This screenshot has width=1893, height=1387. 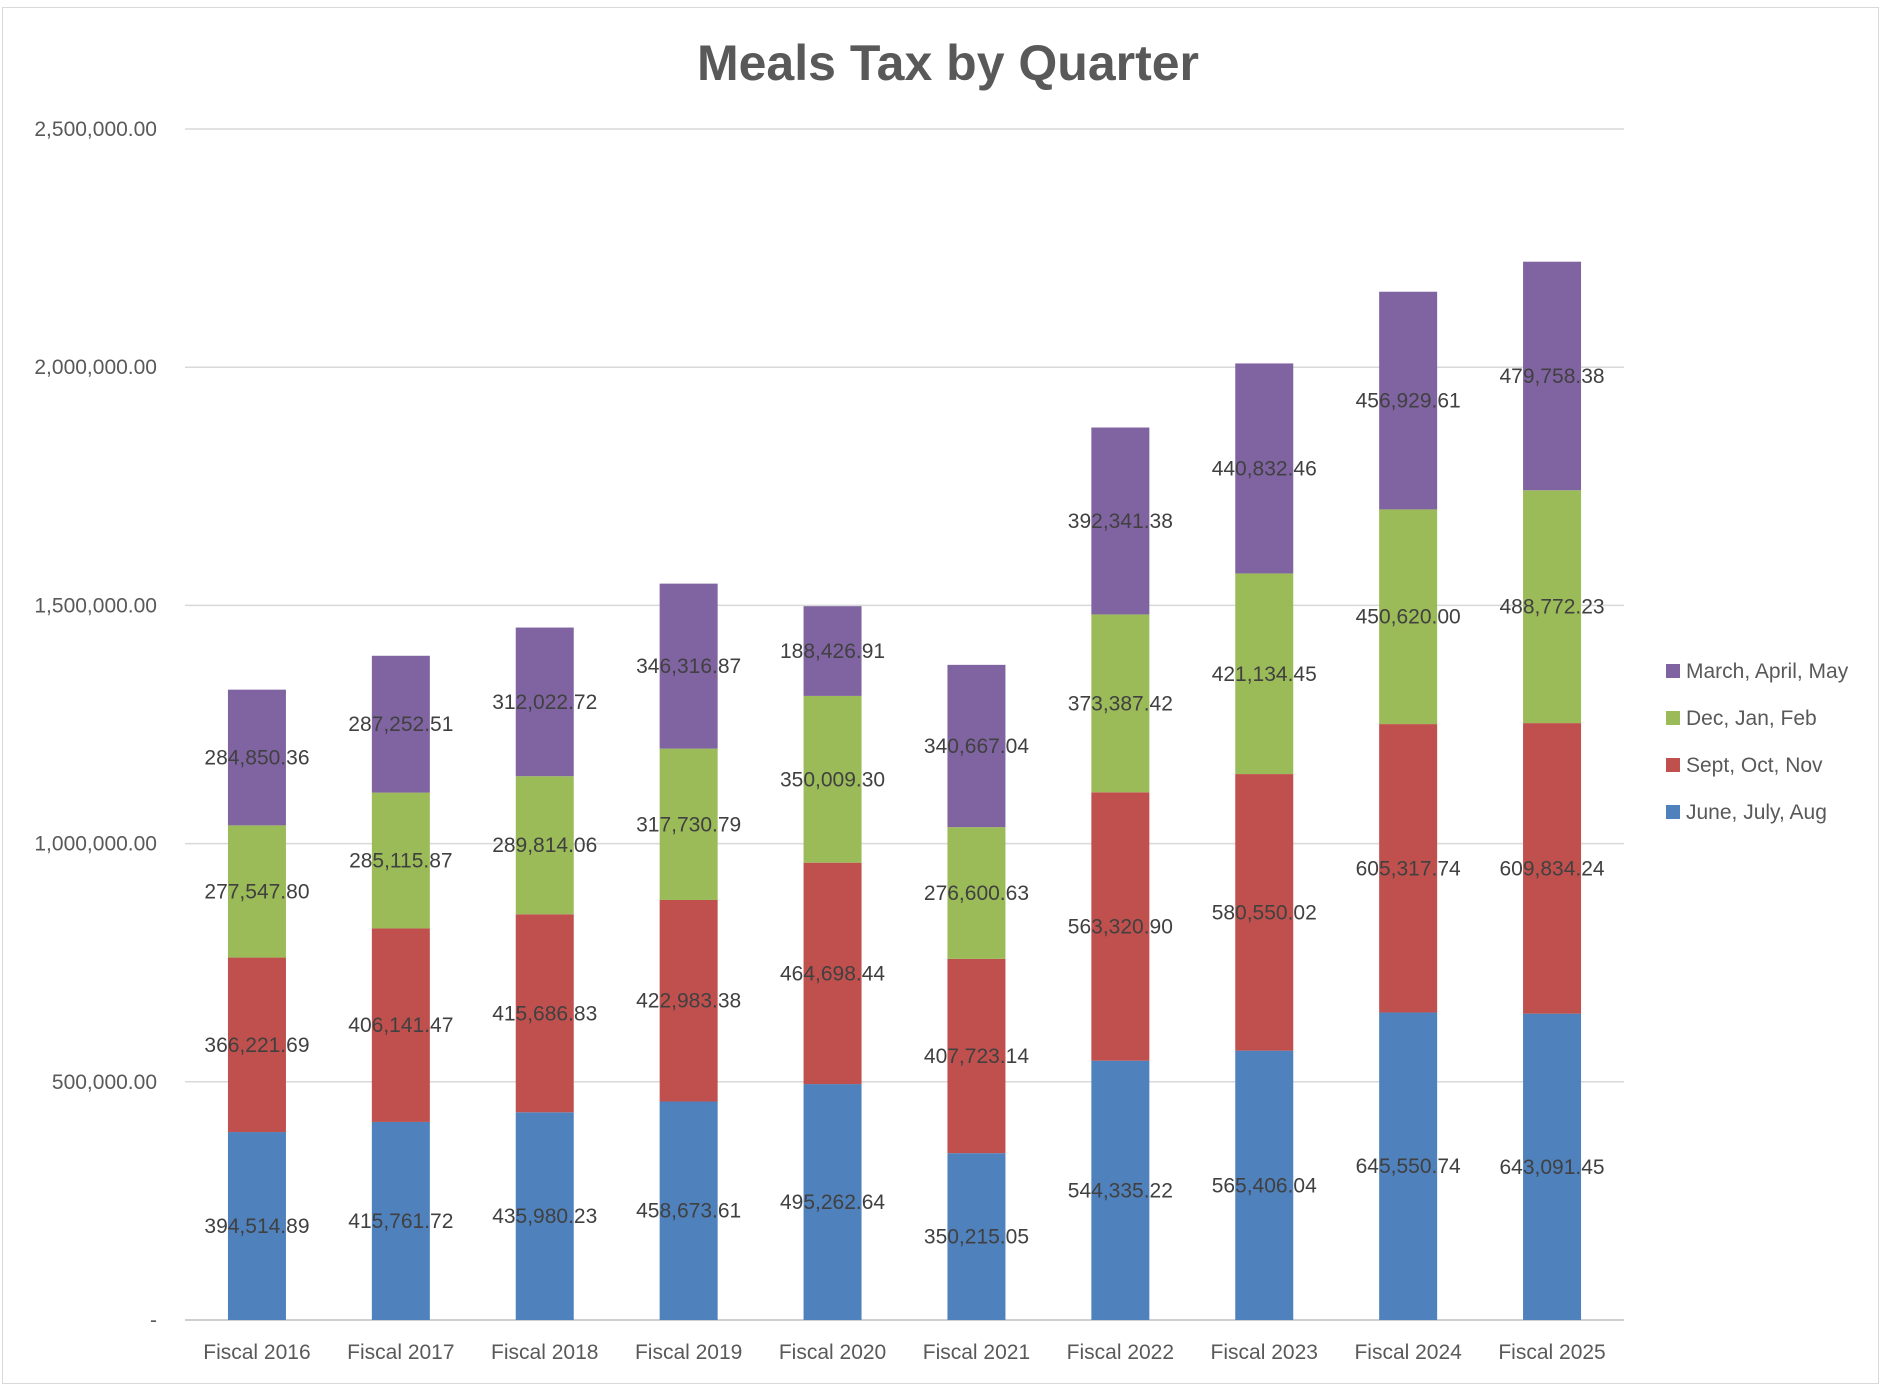 I want to click on data-label: 415,761.72, so click(x=400, y=1221).